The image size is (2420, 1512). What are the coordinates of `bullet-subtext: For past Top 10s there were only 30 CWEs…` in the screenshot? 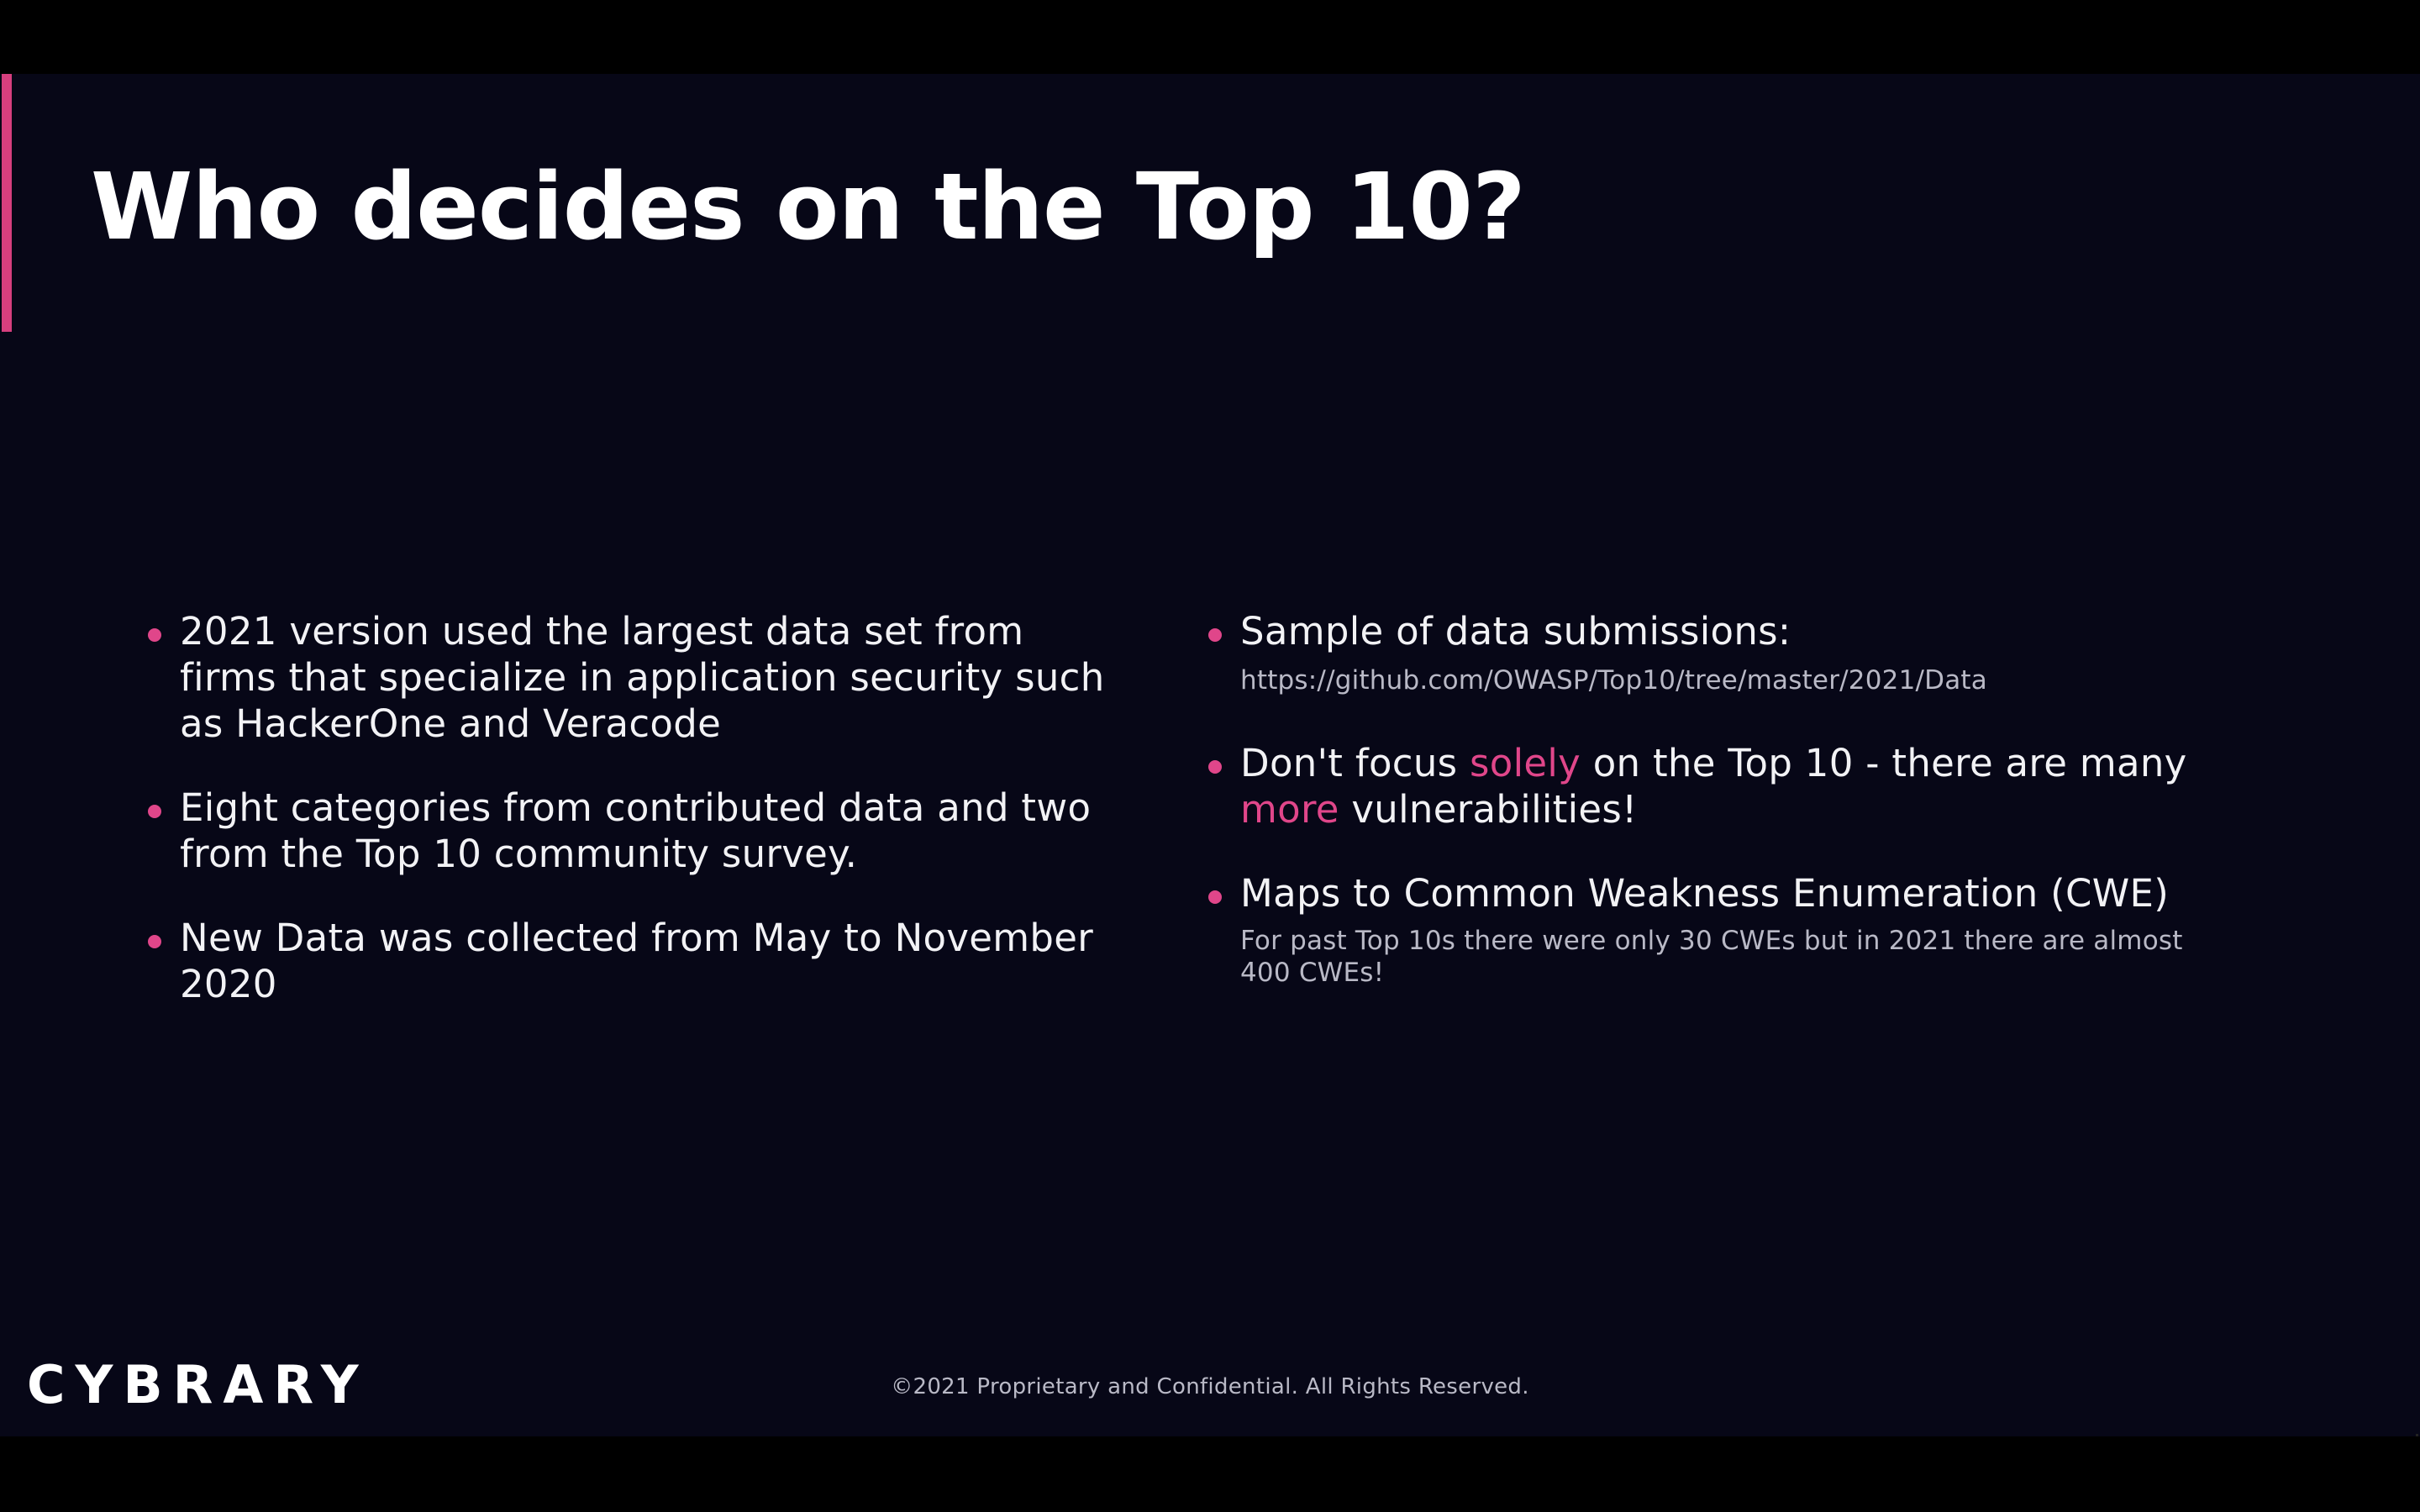 It's located at (1711, 957).